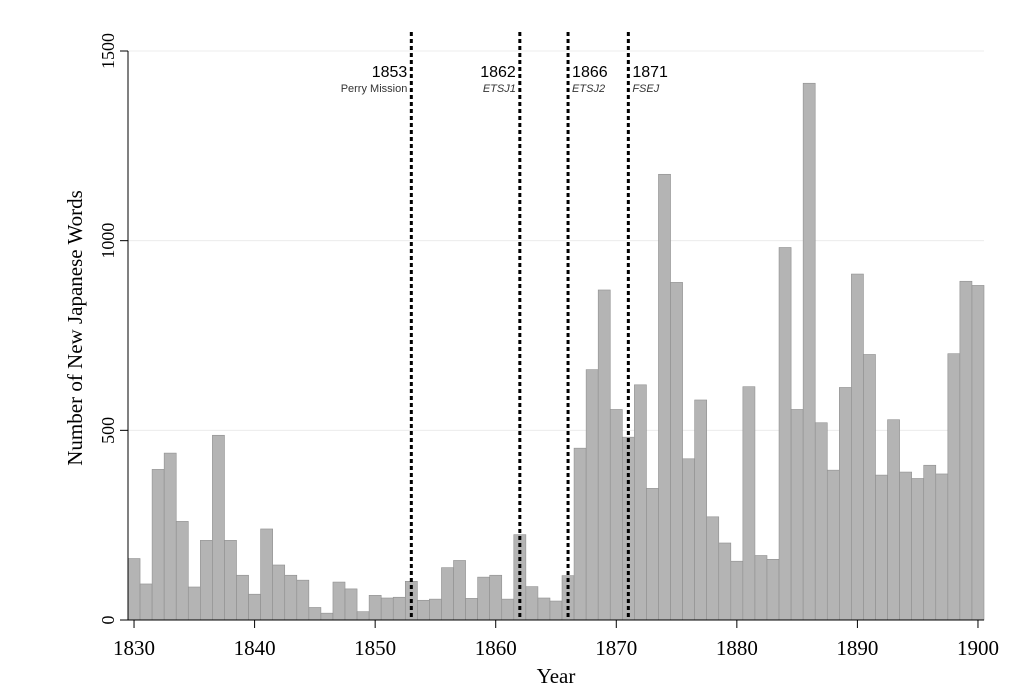 Image resolution: width=1024 pixels, height=698 pixels. I want to click on event-sublabel: FSEJ, so click(645, 89).